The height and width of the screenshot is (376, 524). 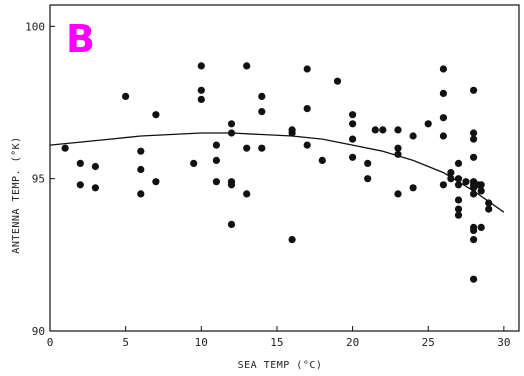 What do you see at coordinates (276, 342) in the screenshot?
I see `x-tick-label: 15` at bounding box center [276, 342].